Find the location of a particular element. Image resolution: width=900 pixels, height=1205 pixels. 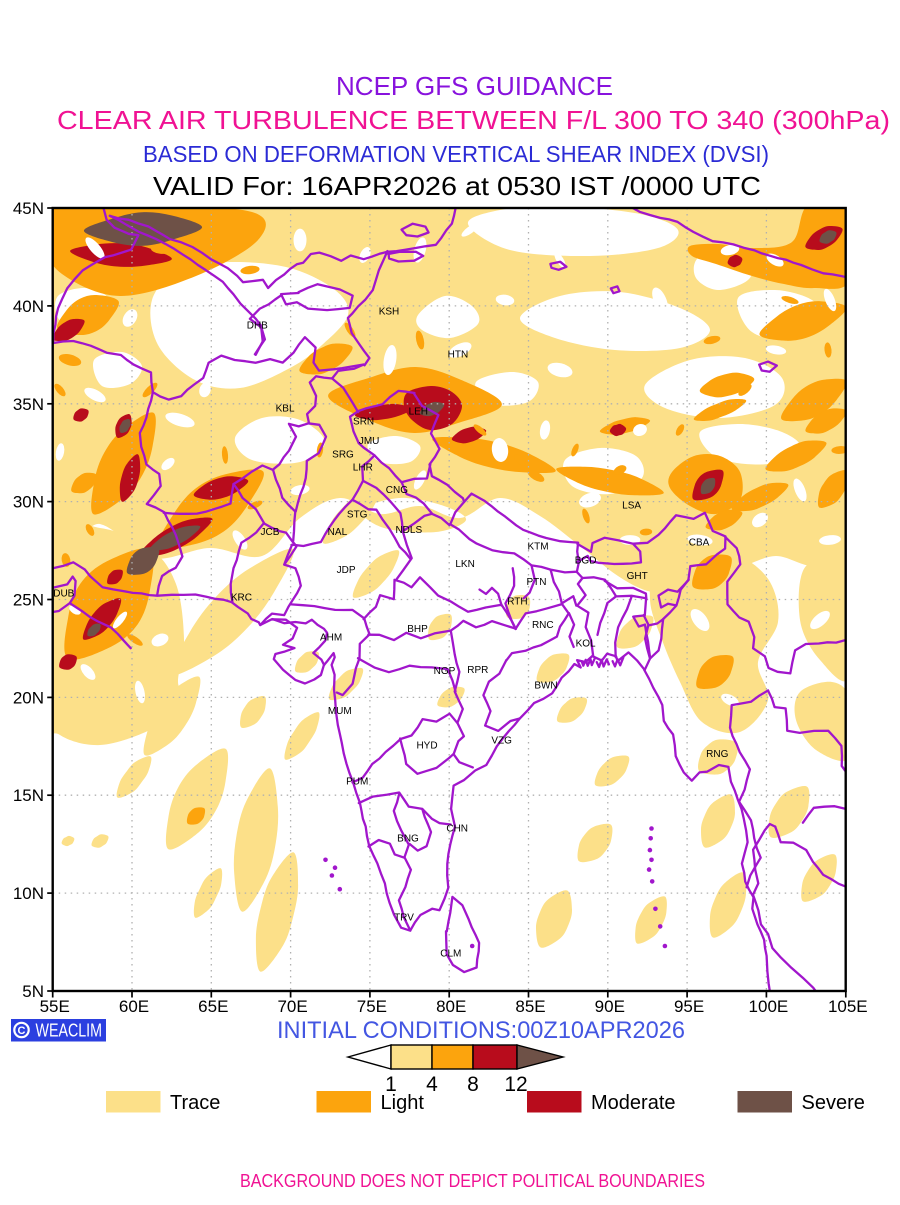

svg-text: GHT is located at coordinates (637, 576).